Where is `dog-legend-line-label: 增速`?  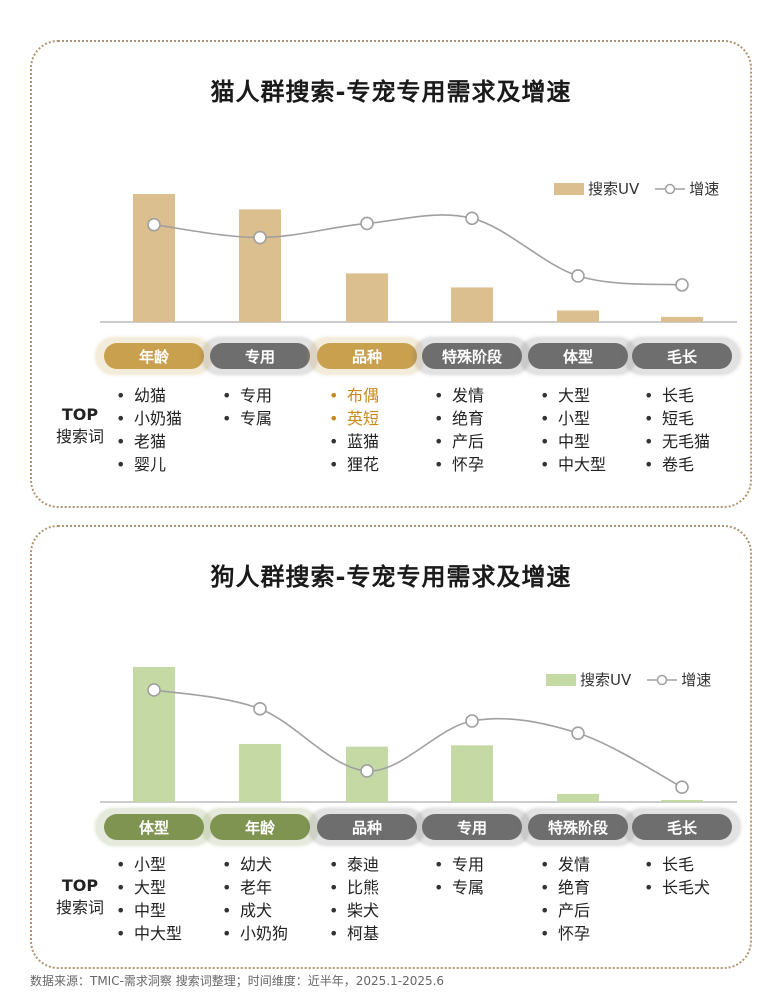
dog-legend-line-label: 增速 is located at coordinates (696, 680).